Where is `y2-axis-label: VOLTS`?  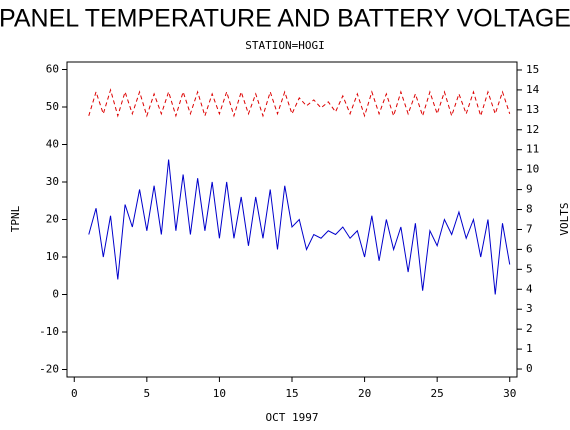
y2-axis-label: VOLTS is located at coordinates (564, 218).